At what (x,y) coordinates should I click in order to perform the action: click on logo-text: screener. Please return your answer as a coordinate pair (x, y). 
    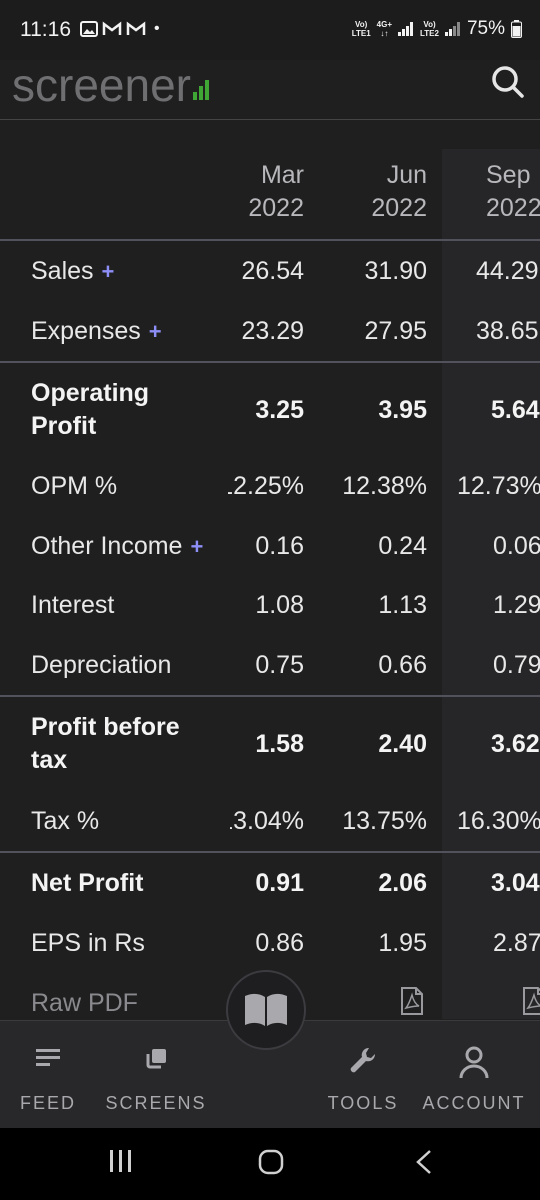
    Looking at the image, I should click on (101, 85).